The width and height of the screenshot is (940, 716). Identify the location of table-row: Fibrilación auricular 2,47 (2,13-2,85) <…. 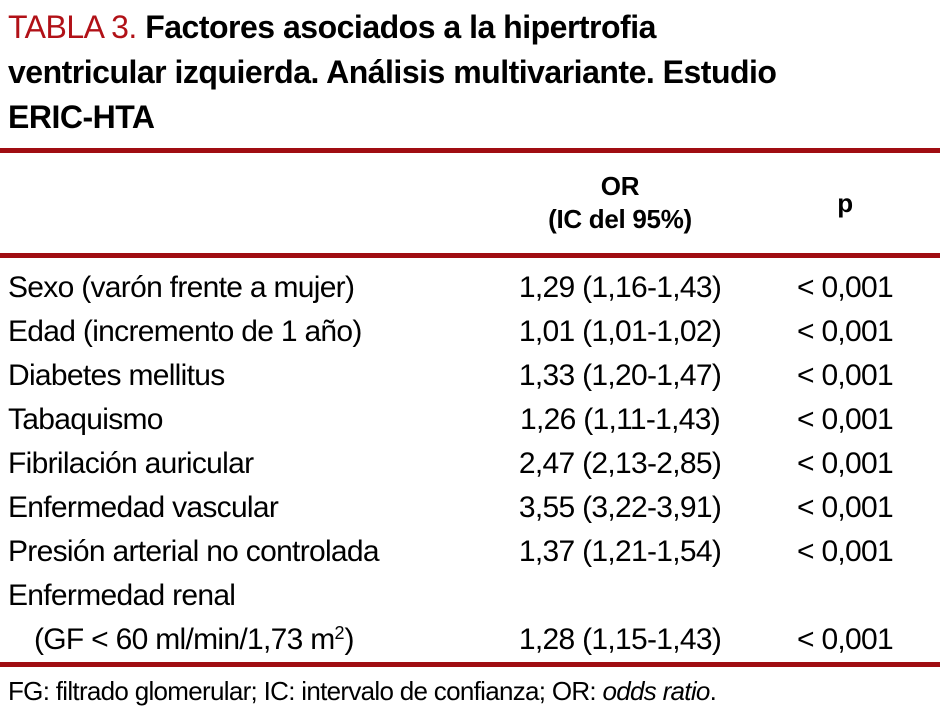
(470, 464).